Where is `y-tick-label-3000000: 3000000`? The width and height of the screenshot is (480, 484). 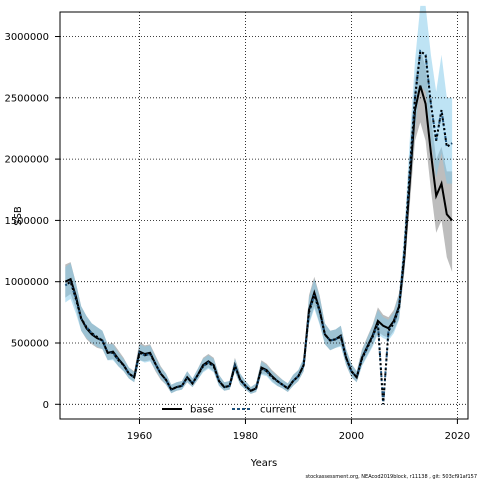
y-tick-label-3000000: 3000000 is located at coordinates (26, 37).